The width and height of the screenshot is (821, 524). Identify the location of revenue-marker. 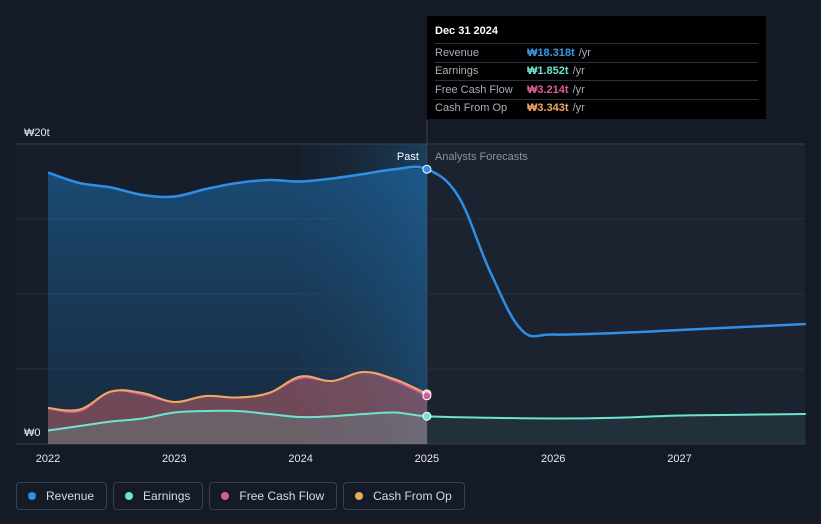
(427, 169).